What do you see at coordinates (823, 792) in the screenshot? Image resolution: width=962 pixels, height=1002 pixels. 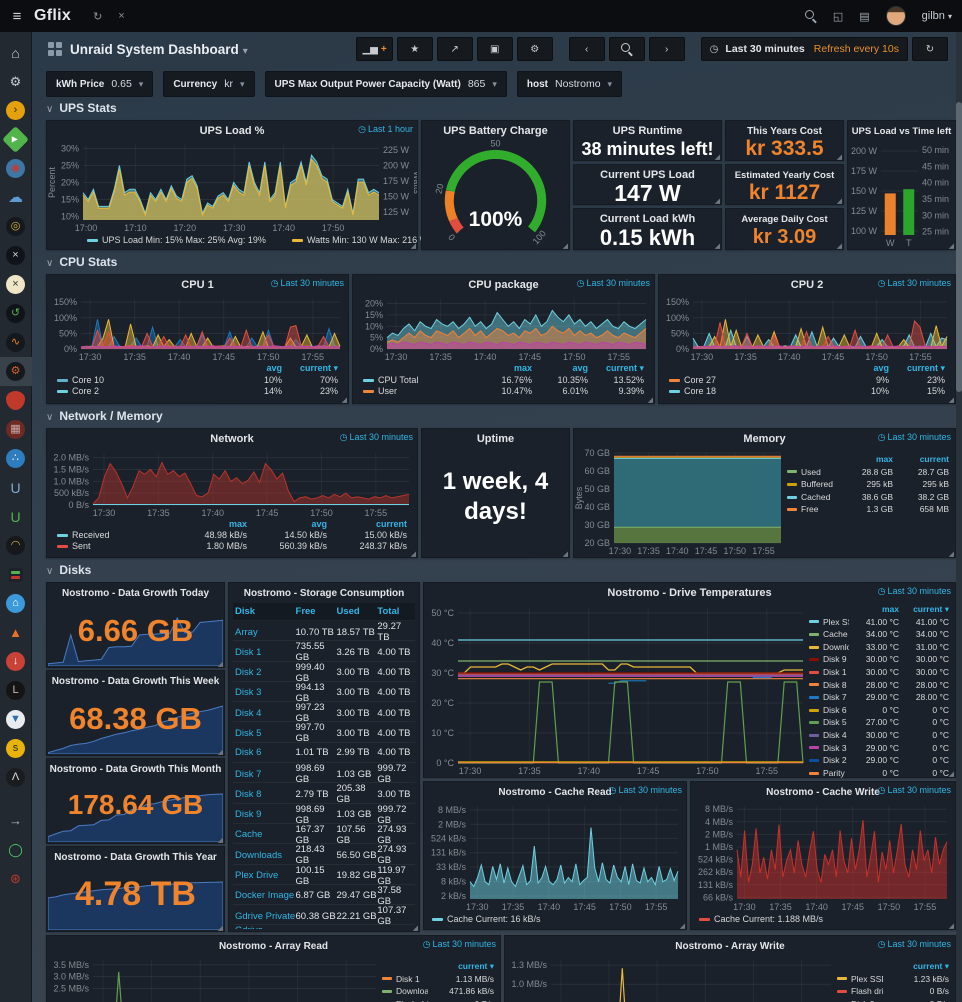 I see `panel-title: Nostromo - Cache Write` at bounding box center [823, 792].